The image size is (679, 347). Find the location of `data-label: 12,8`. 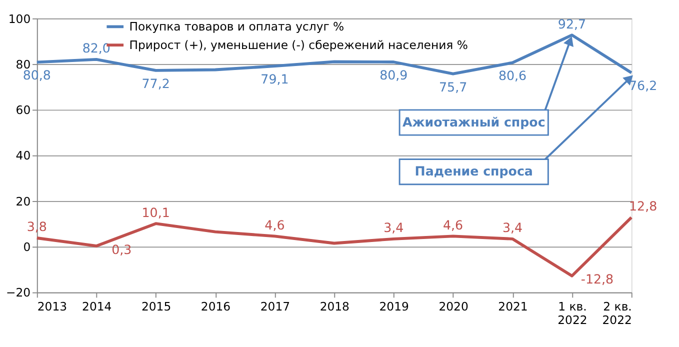

data-label: 12,8 is located at coordinates (643, 206).